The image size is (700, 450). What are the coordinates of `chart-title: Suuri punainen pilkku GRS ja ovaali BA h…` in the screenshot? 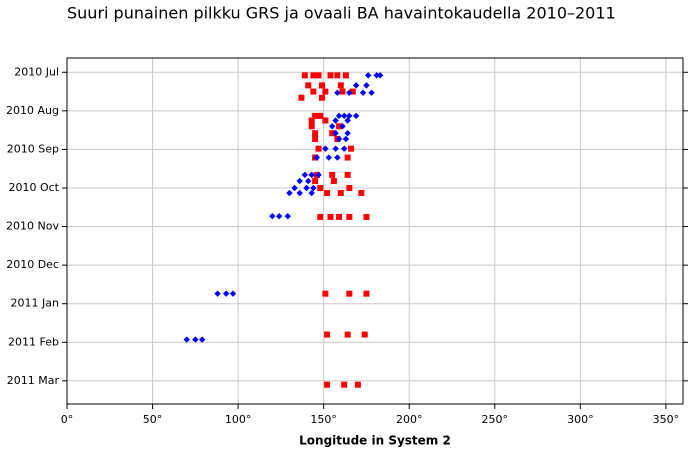 It's located at (341, 13).